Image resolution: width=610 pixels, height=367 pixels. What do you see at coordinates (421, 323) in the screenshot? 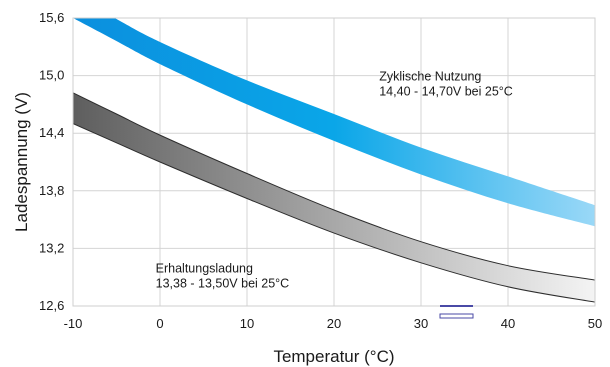
I see `x-tick-label: 30` at bounding box center [421, 323].